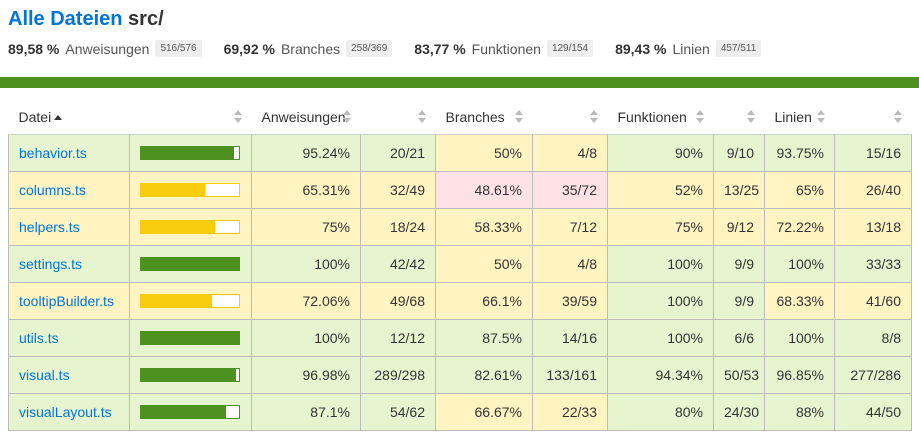  What do you see at coordinates (739, 190) in the screenshot?
I see `functions-fraction: 13/25` at bounding box center [739, 190].